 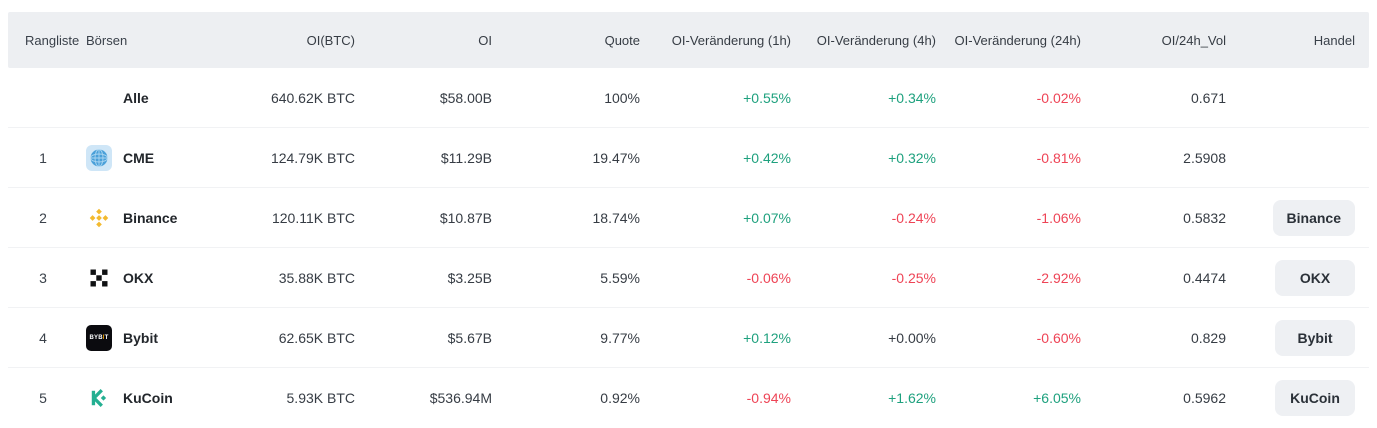 What do you see at coordinates (1208, 97) in the screenshot?
I see `oi-24h-vol-cell: 0.671` at bounding box center [1208, 97].